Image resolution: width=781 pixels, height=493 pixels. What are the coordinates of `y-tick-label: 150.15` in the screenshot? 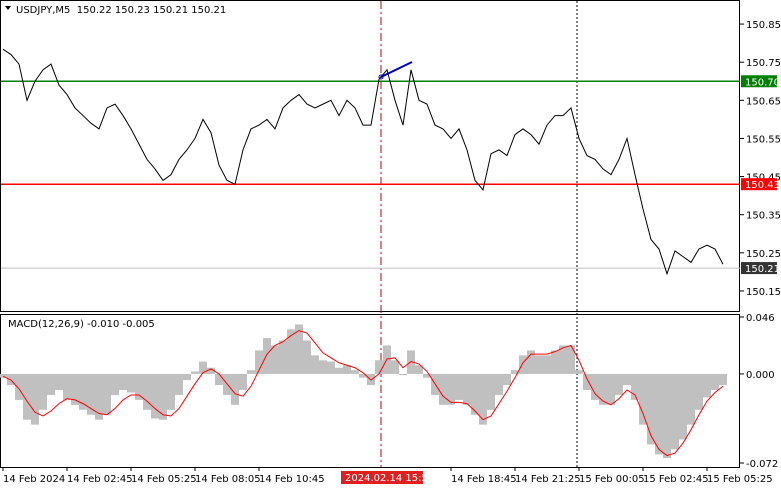 It's located at (763, 292).